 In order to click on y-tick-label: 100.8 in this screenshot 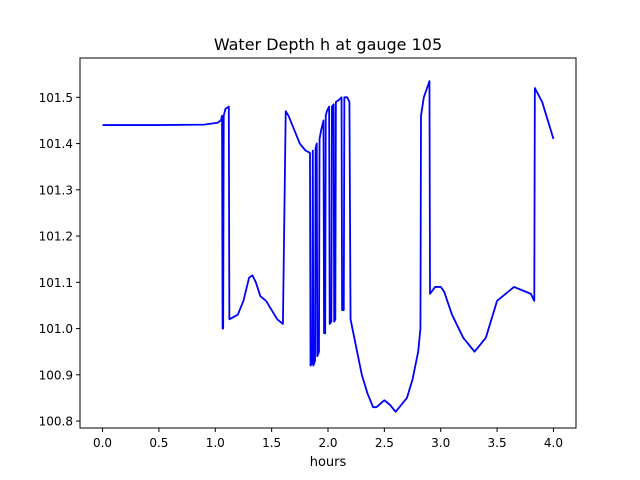, I will do `click(56, 422)`.